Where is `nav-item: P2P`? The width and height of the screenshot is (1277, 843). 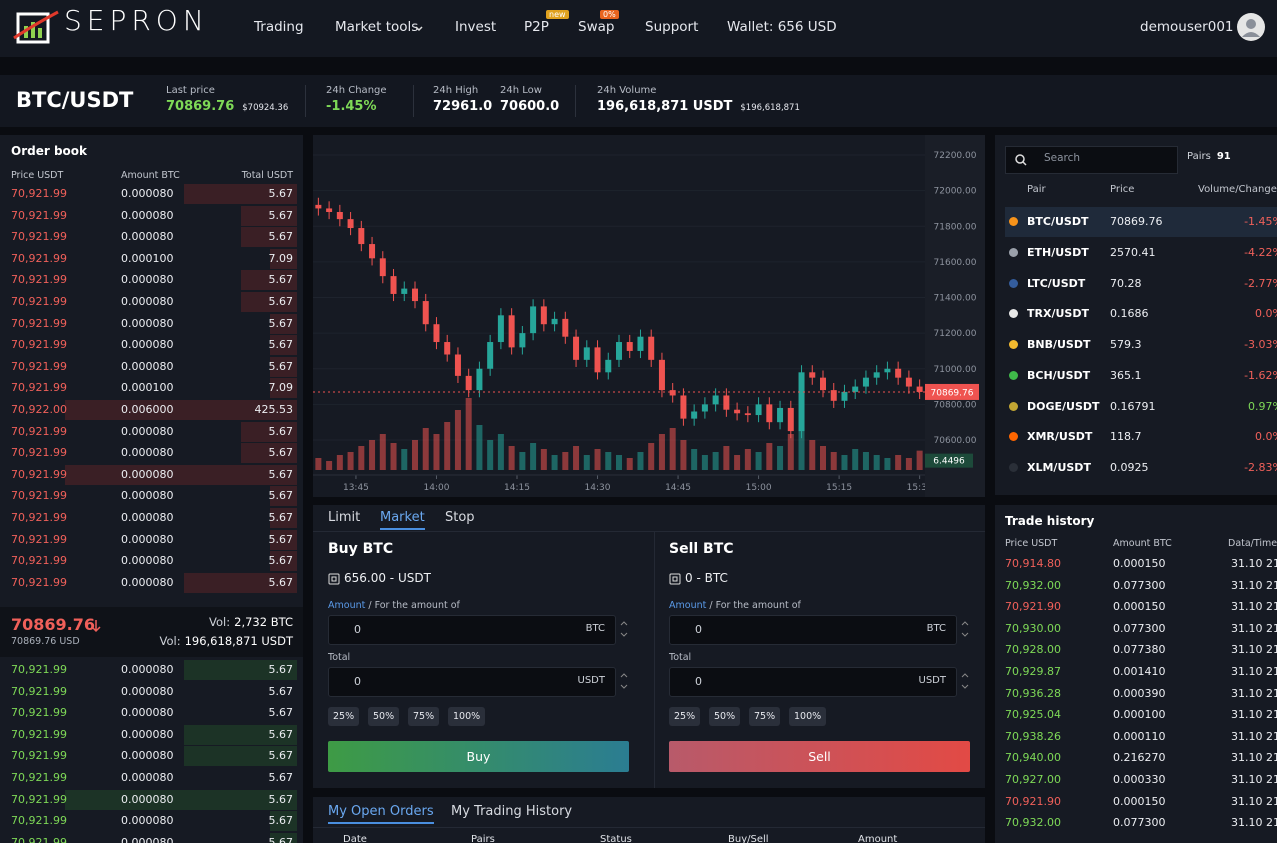 nav-item: P2P is located at coordinates (536, 27).